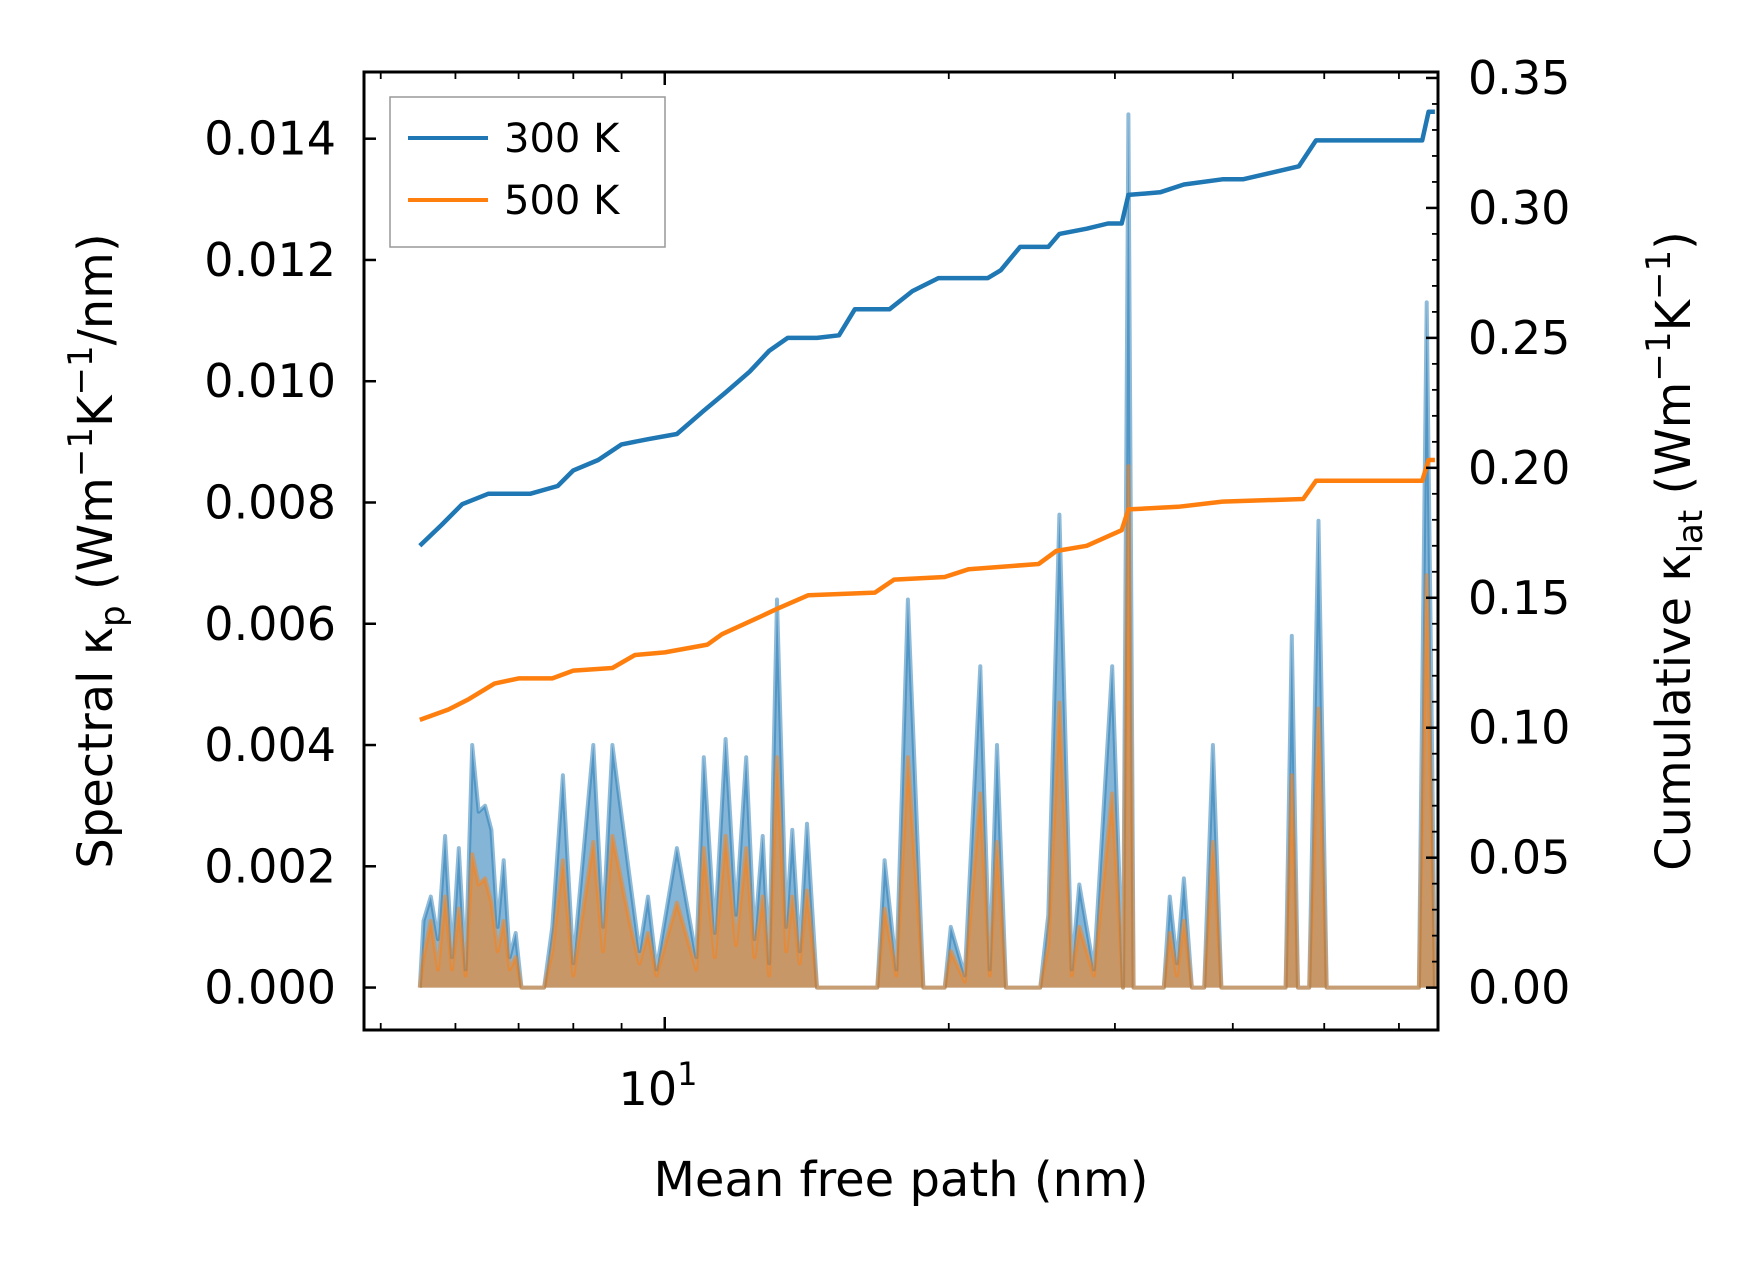 This screenshot has height=1265, width=1753. I want to click on left-axis-title: Spectral κp (Wm−1K−1/nm), so click(97, 550).